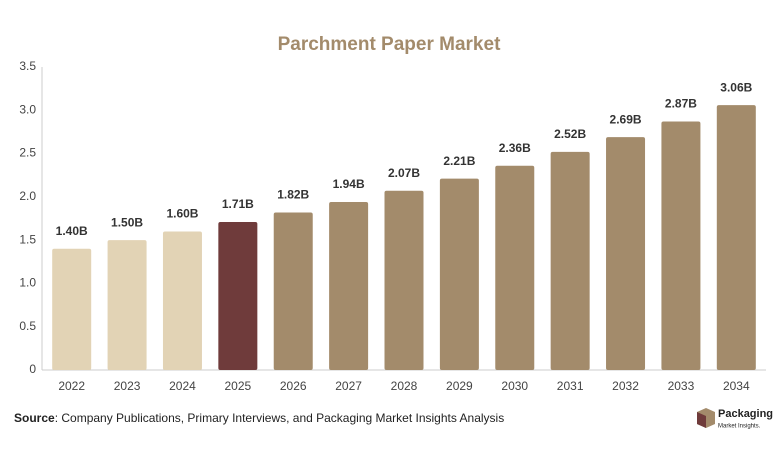 Image resolution: width=782 pixels, height=457 pixels. I want to click on value-label: 1.71B, so click(238, 204).